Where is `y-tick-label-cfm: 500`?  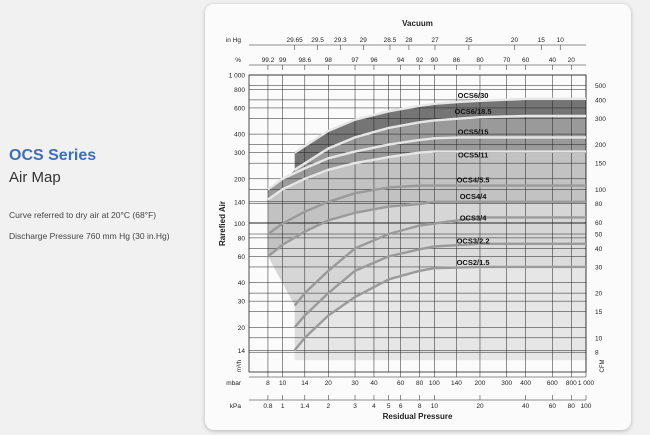 y-tick-label-cfm: 500 is located at coordinates (600, 86).